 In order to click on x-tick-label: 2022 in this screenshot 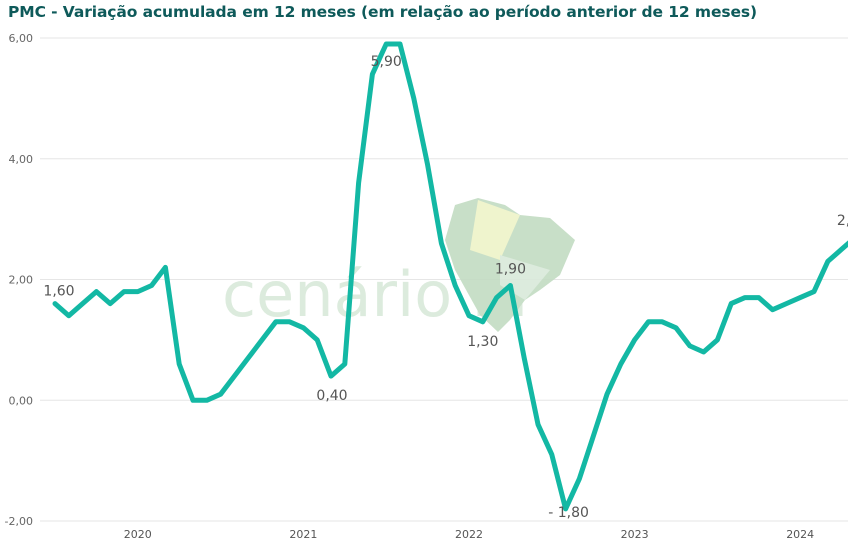, I will do `click(469, 534)`.